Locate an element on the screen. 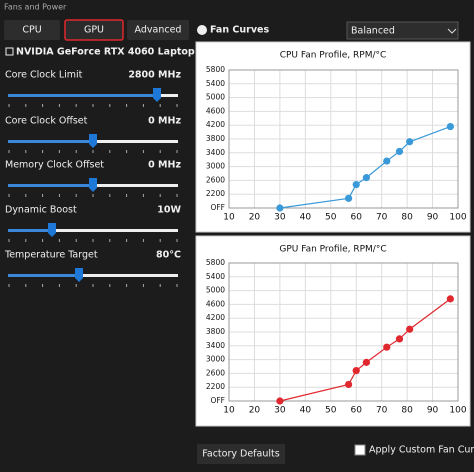  x-tick-label: 100 is located at coordinates (457, 218).